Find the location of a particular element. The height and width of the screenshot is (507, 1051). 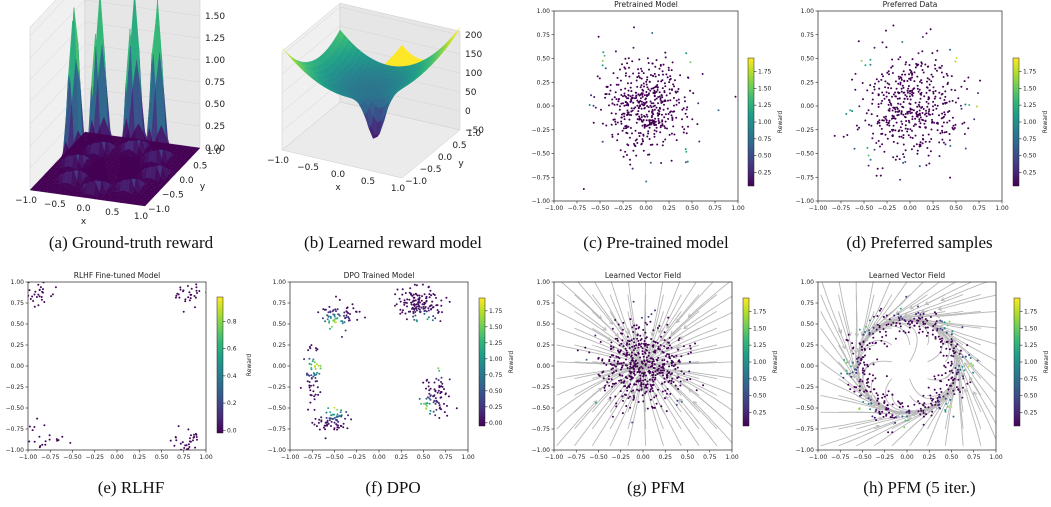

x-tick-label: 0.75 is located at coordinates (446, 457).